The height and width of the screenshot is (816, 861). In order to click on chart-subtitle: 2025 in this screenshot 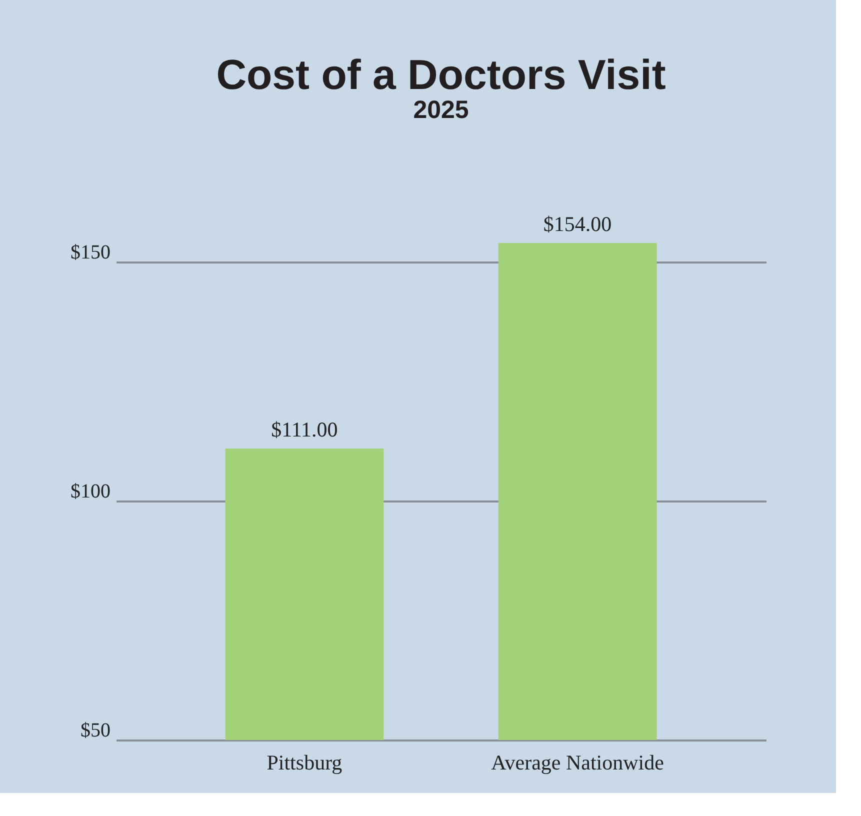, I will do `click(441, 110)`.